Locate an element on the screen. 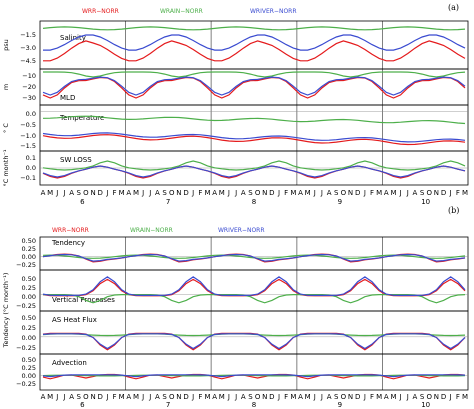 The image size is (474, 409). subplot-title: Salinity is located at coordinates (73, 38).